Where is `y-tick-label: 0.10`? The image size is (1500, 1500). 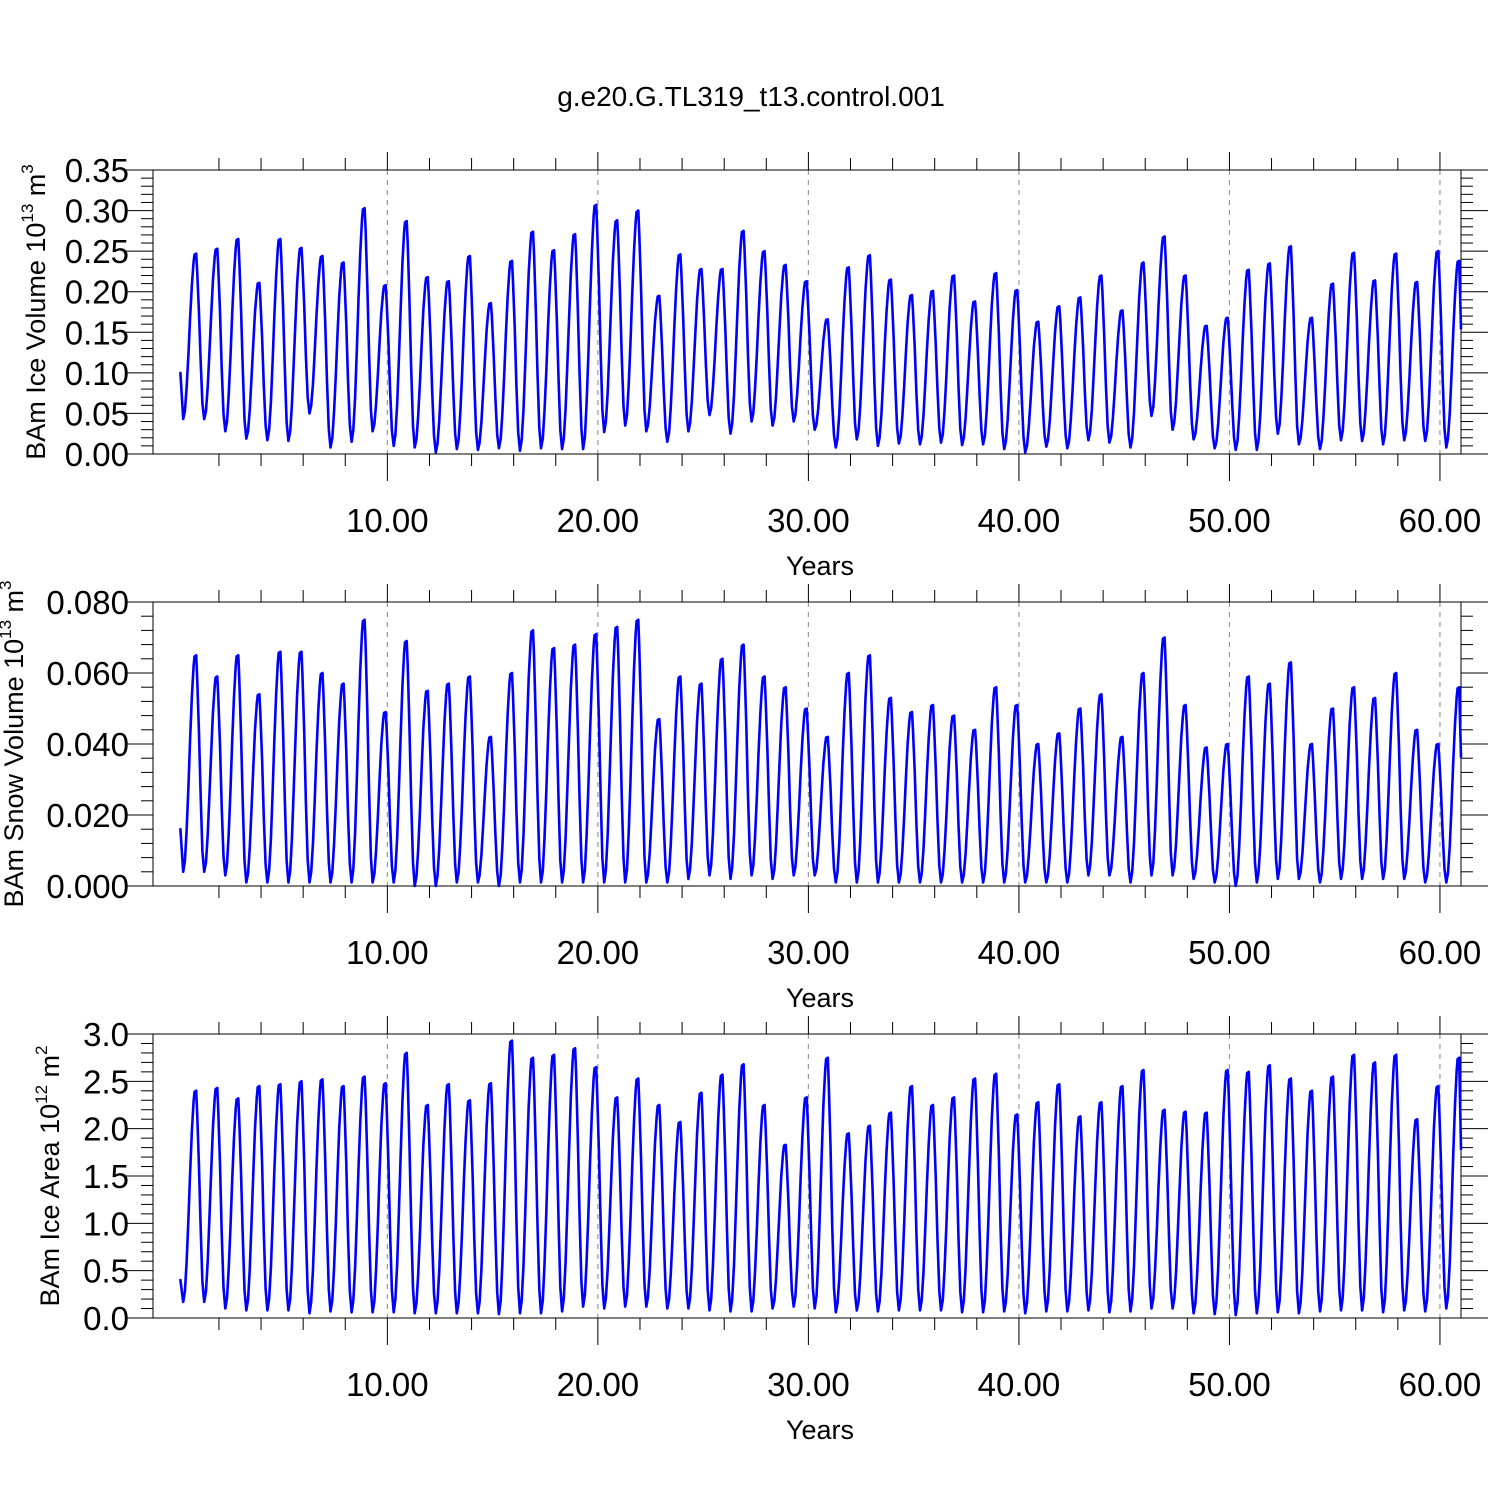 y-tick-label: 0.10 is located at coordinates (97, 373).